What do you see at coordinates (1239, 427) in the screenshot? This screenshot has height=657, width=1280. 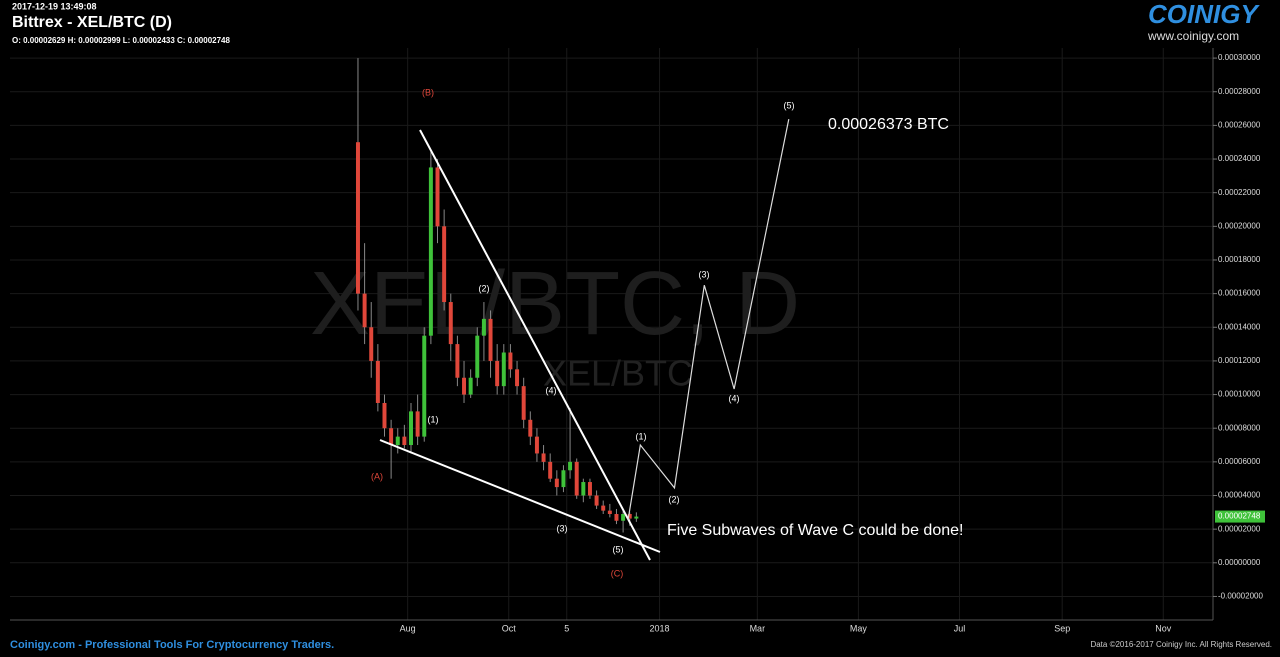 I see `y-tick-label: 0.00008000` at bounding box center [1239, 427].